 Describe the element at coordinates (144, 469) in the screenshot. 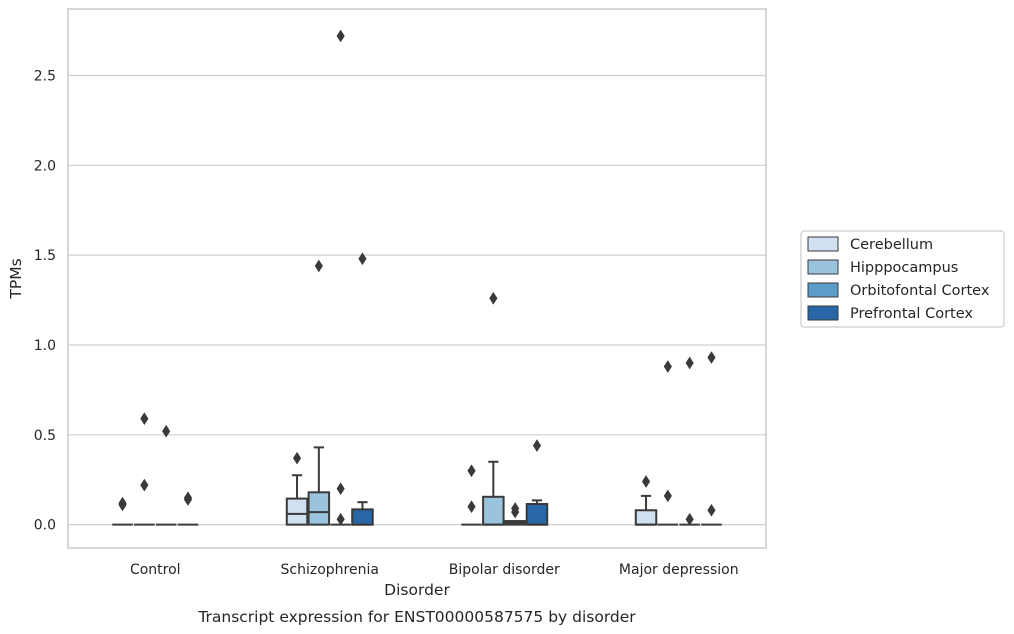

I see `box-hipppocampus-control` at that location.